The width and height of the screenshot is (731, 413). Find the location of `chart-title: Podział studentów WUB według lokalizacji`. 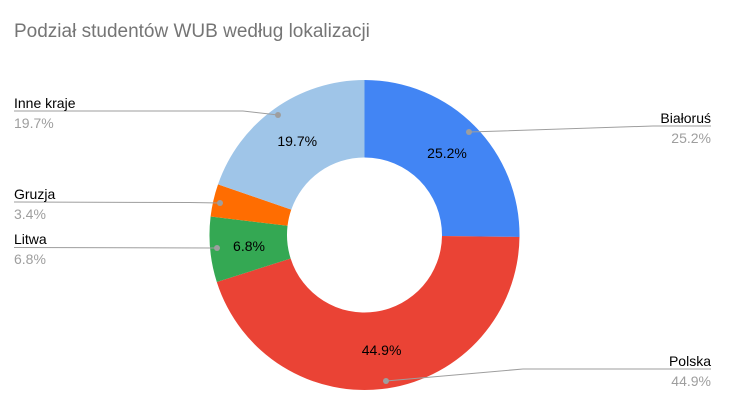

chart-title: Podział studentów WUB według lokalizacji is located at coordinates (192, 31).